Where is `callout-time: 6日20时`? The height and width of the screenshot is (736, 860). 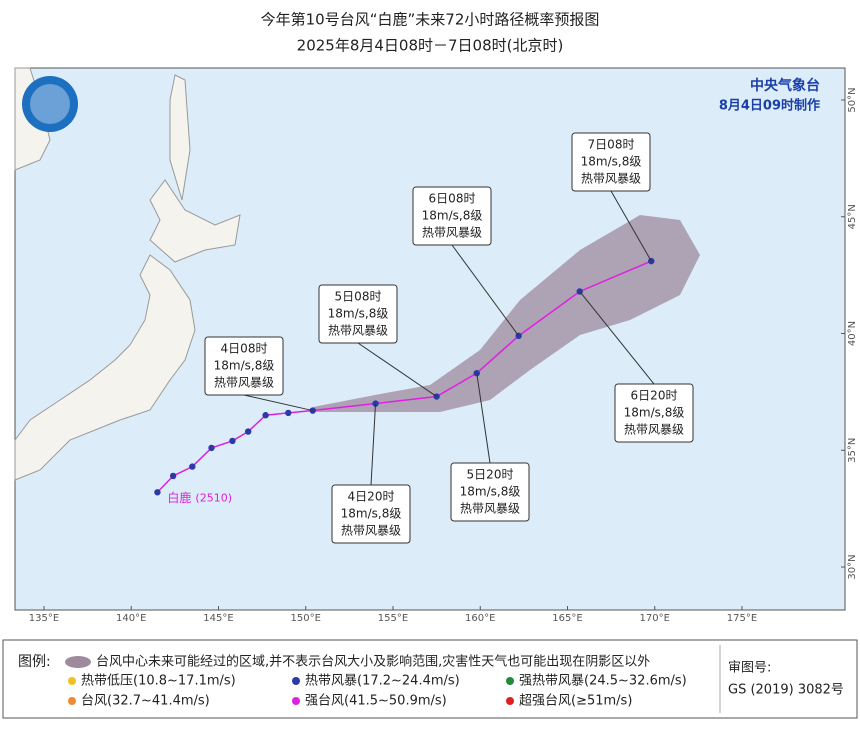
callout-time: 6日20时 is located at coordinates (654, 396).